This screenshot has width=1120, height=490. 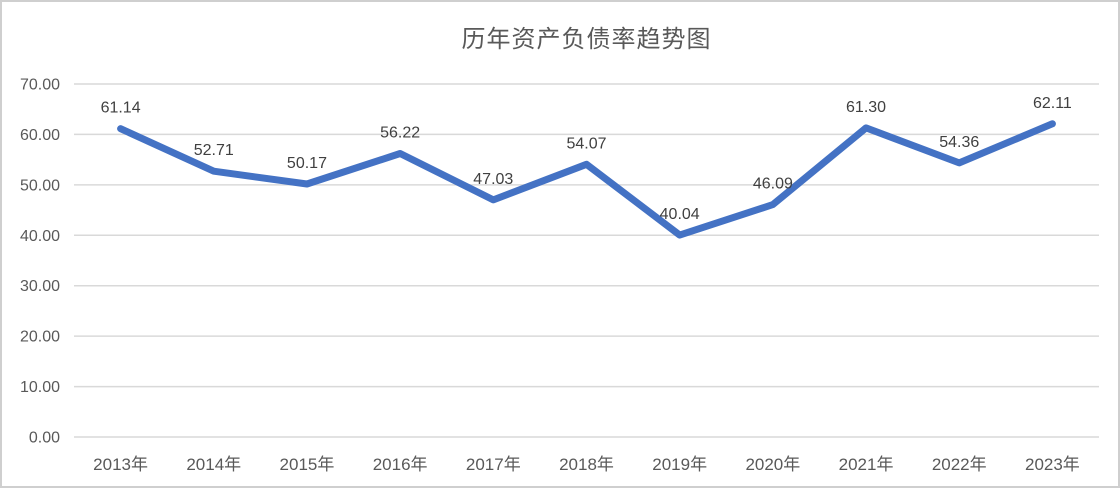 I want to click on data-label: 46.09, so click(x=773, y=184).